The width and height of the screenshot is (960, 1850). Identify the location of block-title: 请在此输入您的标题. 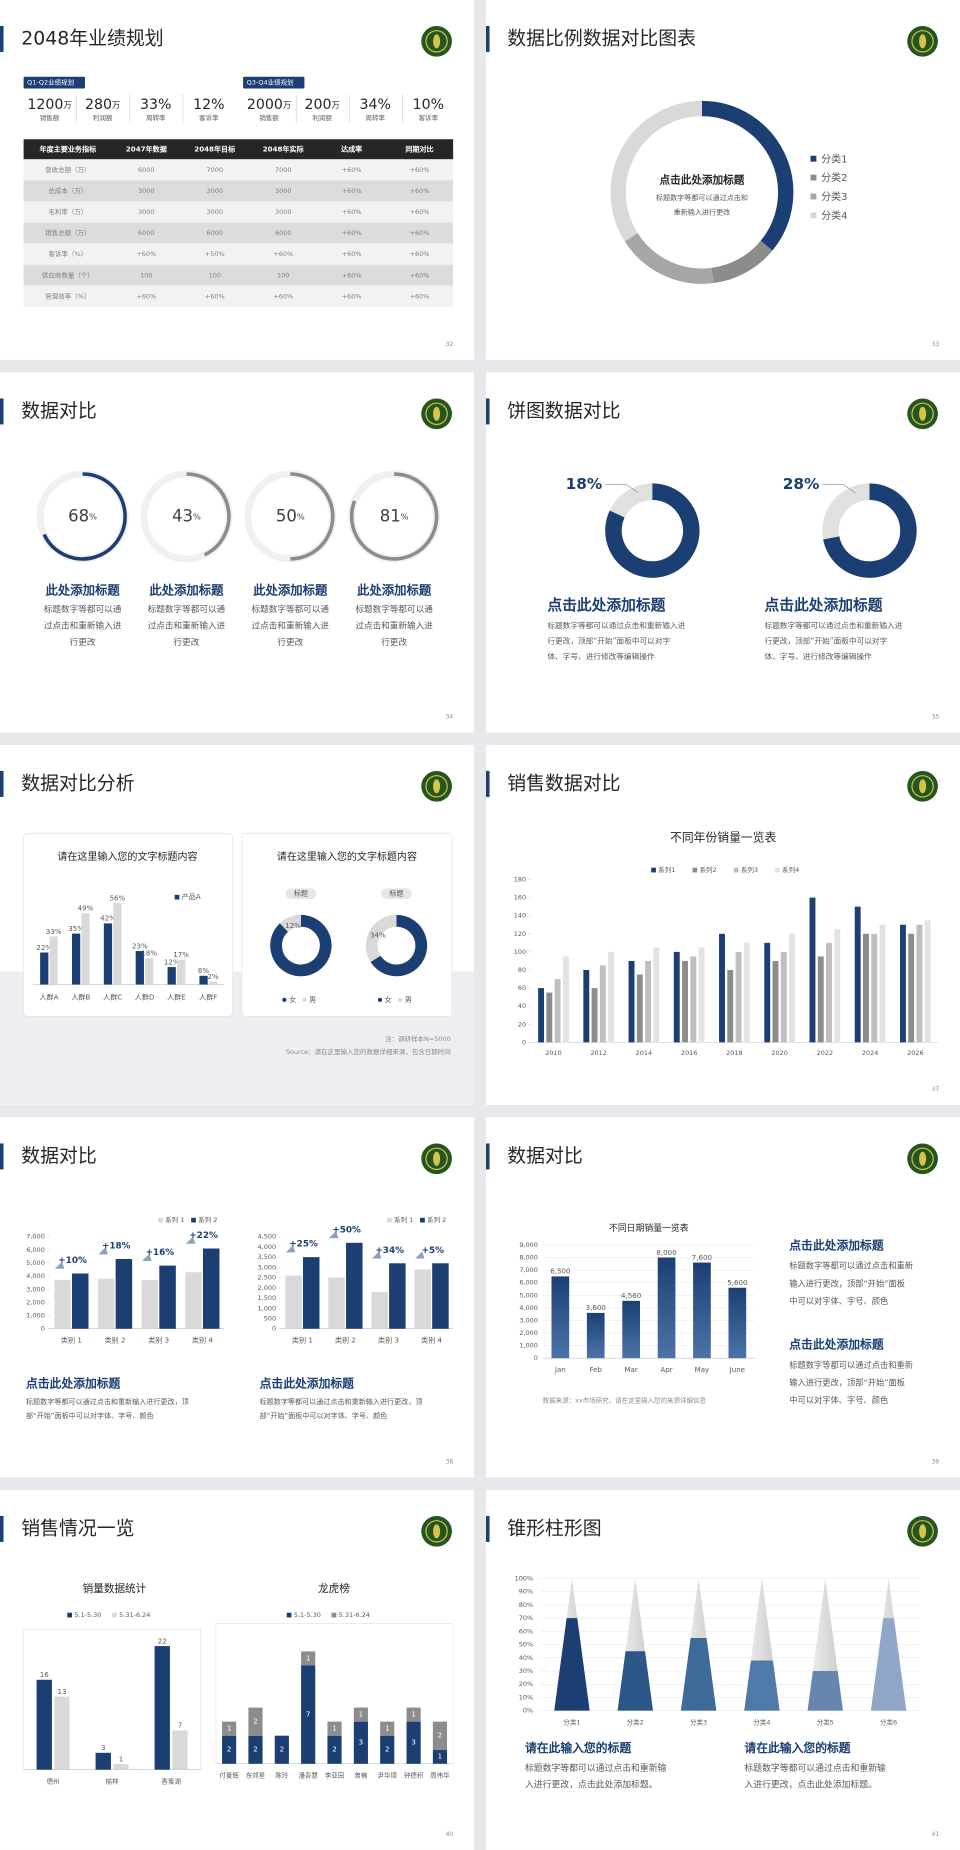
(797, 1748).